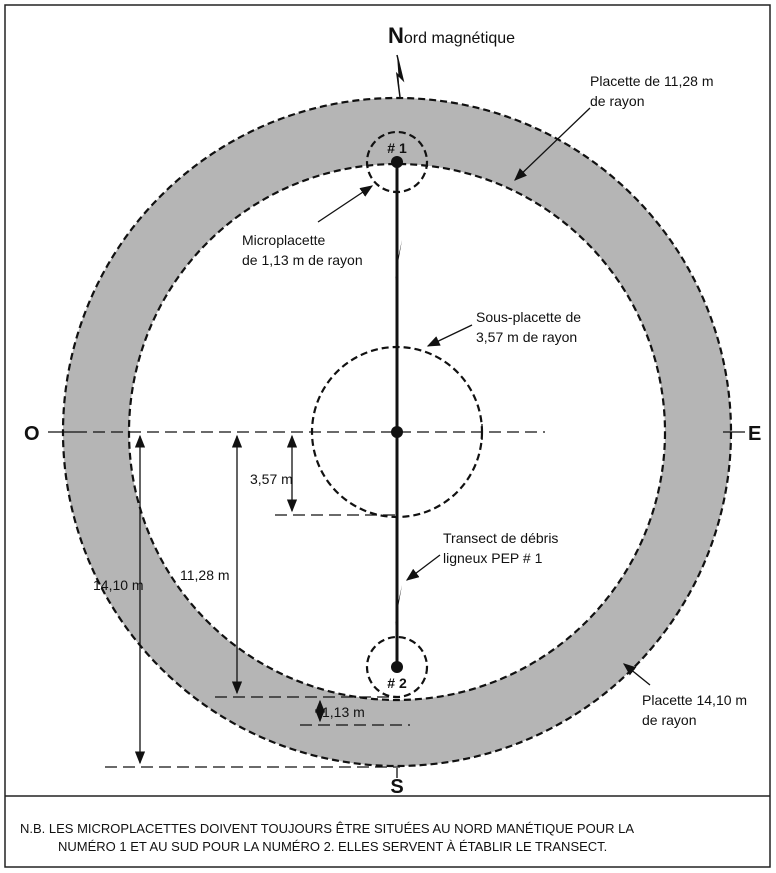 Image resolution: width=776 pixels, height=873 pixels. Describe the element at coordinates (118, 585) in the screenshot. I see `dim-label: 14,10 m` at that location.